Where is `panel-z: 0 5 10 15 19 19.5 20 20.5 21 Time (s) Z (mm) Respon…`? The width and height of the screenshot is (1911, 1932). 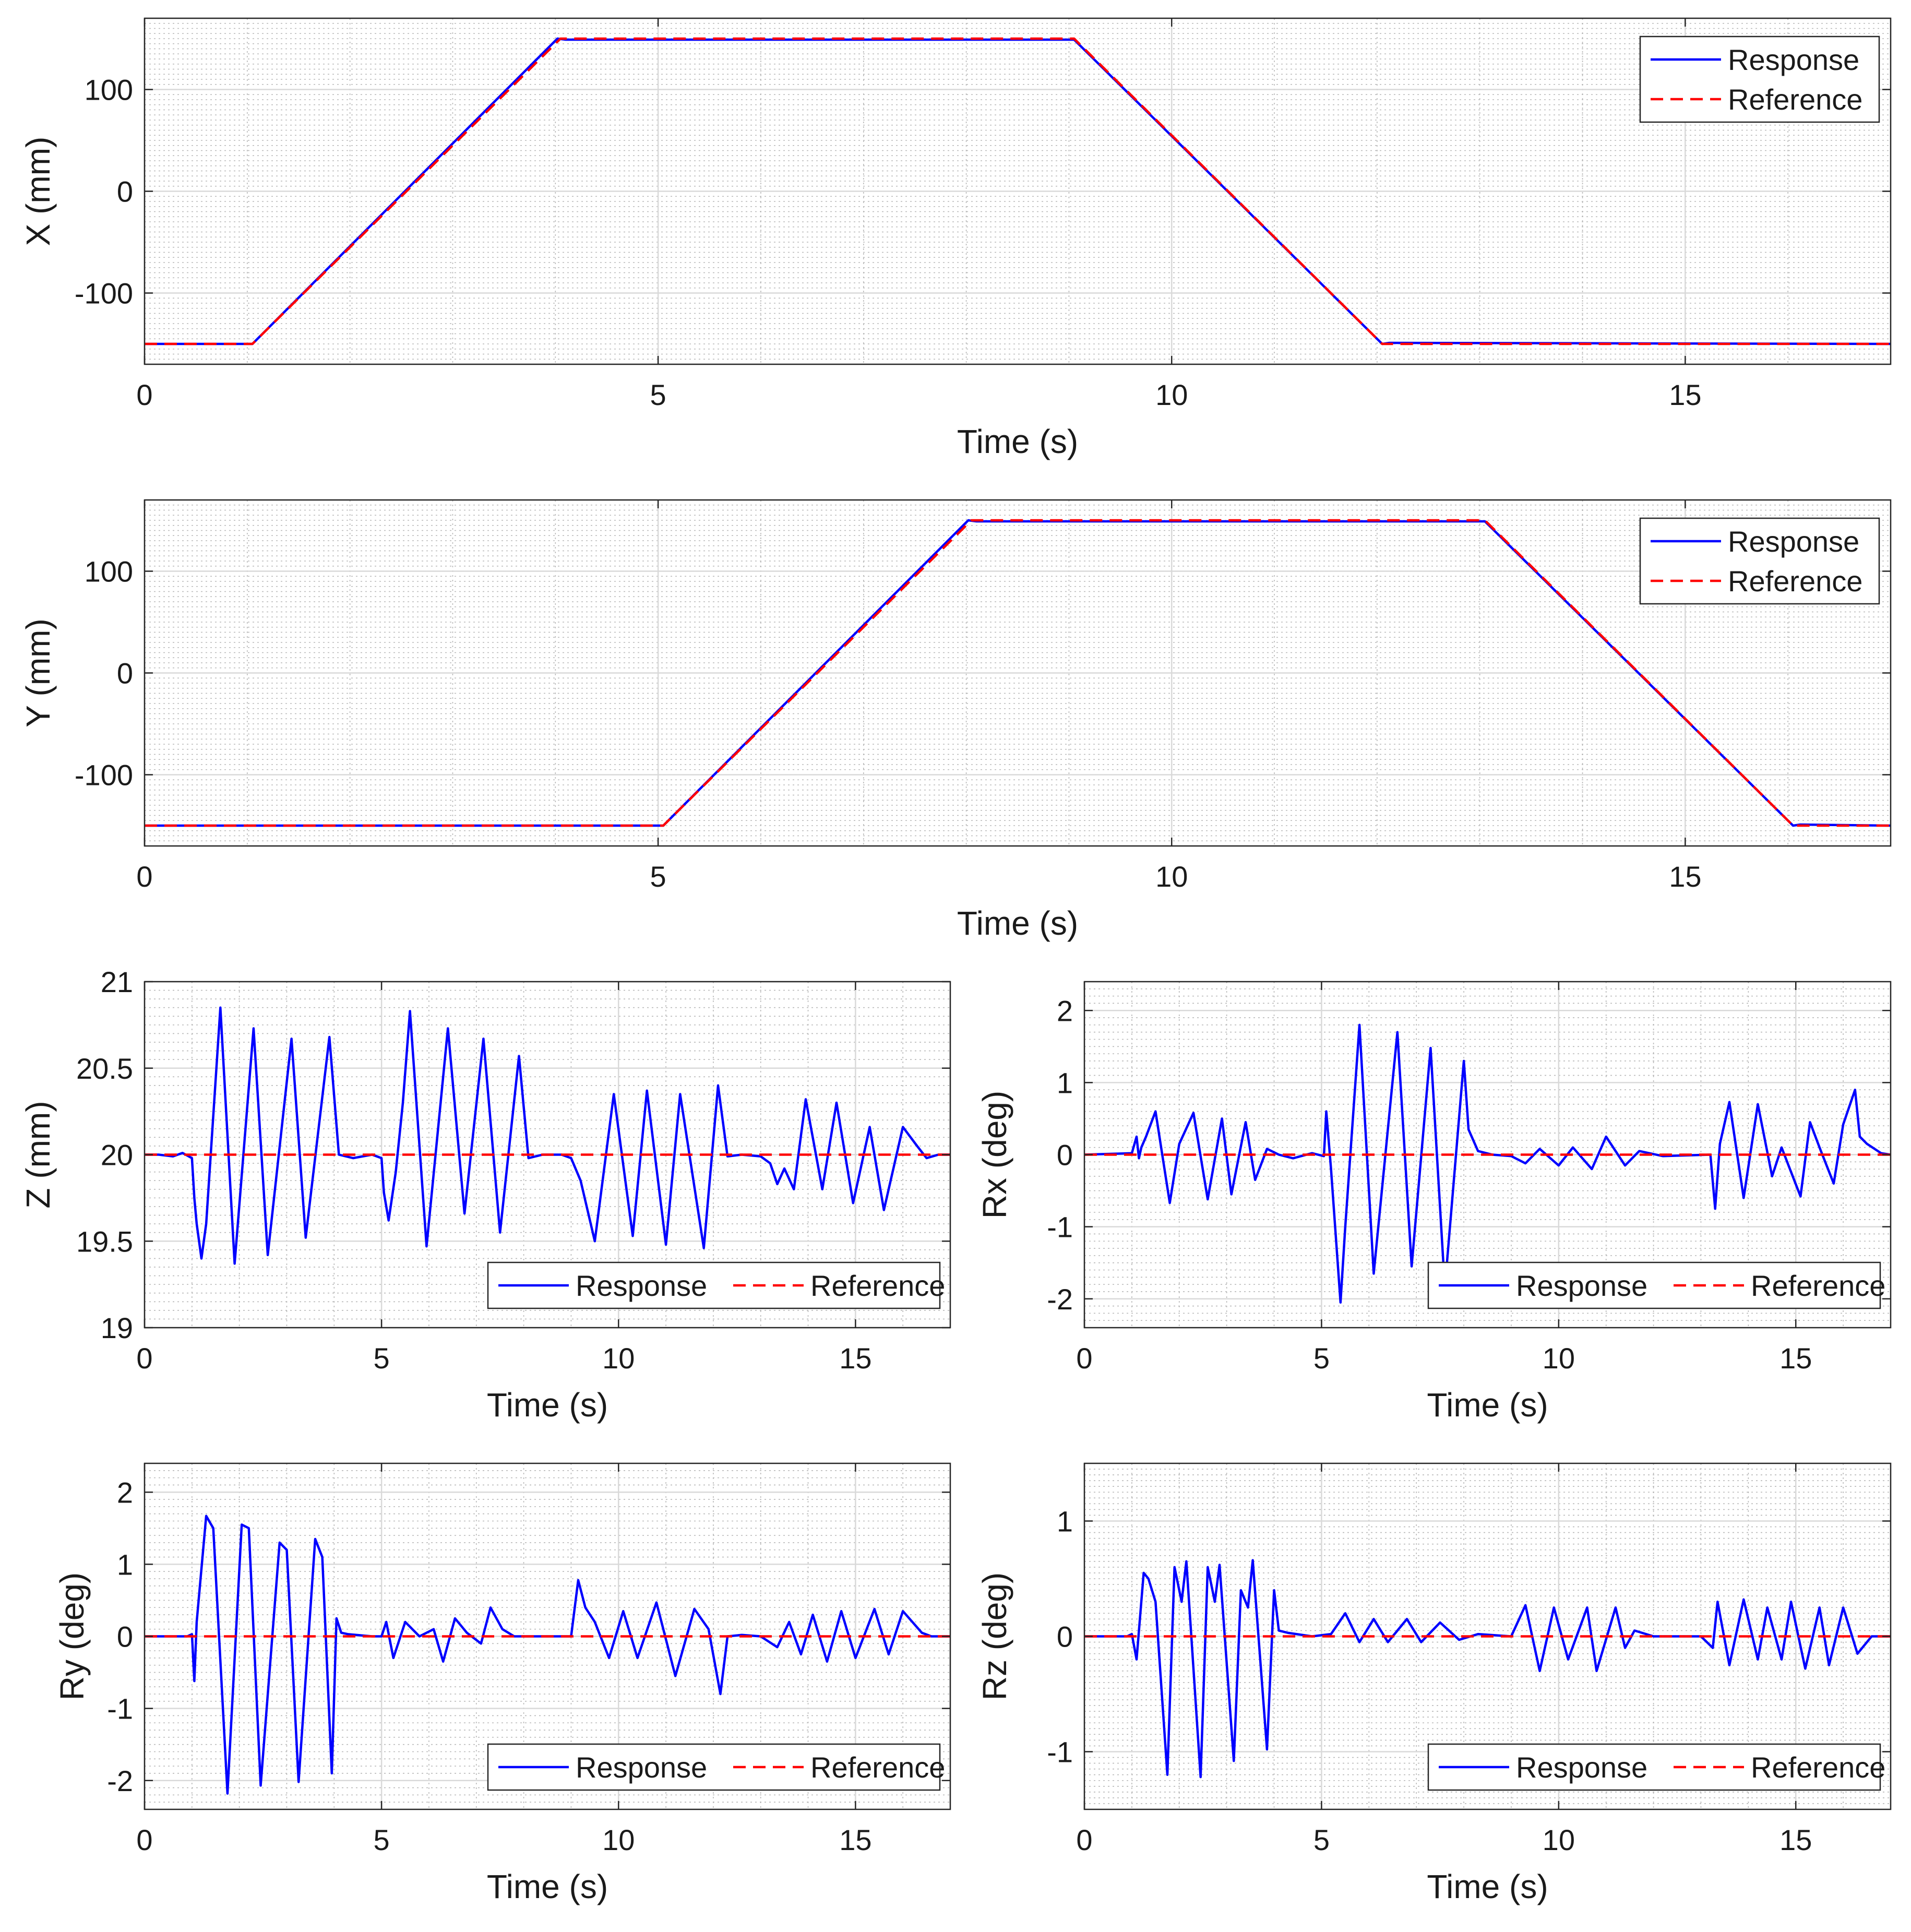
panel-z: 0 5 10 15 19 19.5 20 20.5 21 Time (s) Z (mm) Respon… is located at coordinates (485, 1194).